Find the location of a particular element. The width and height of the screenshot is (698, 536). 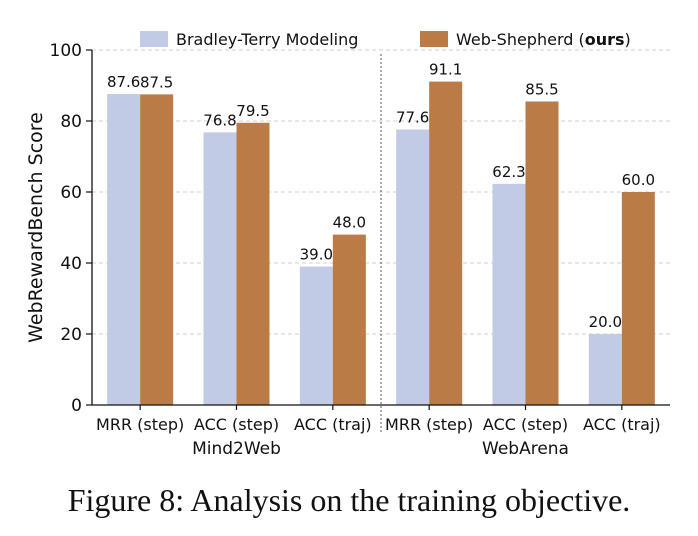

group-label: Mind2Web is located at coordinates (236, 449).